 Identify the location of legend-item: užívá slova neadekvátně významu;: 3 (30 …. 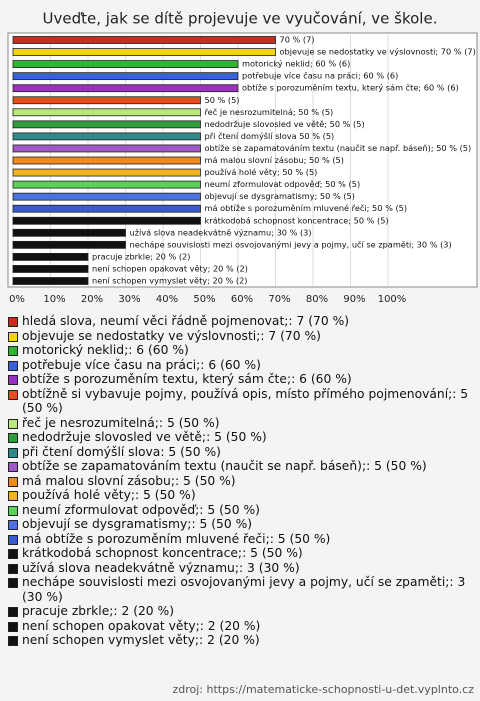
(239, 568).